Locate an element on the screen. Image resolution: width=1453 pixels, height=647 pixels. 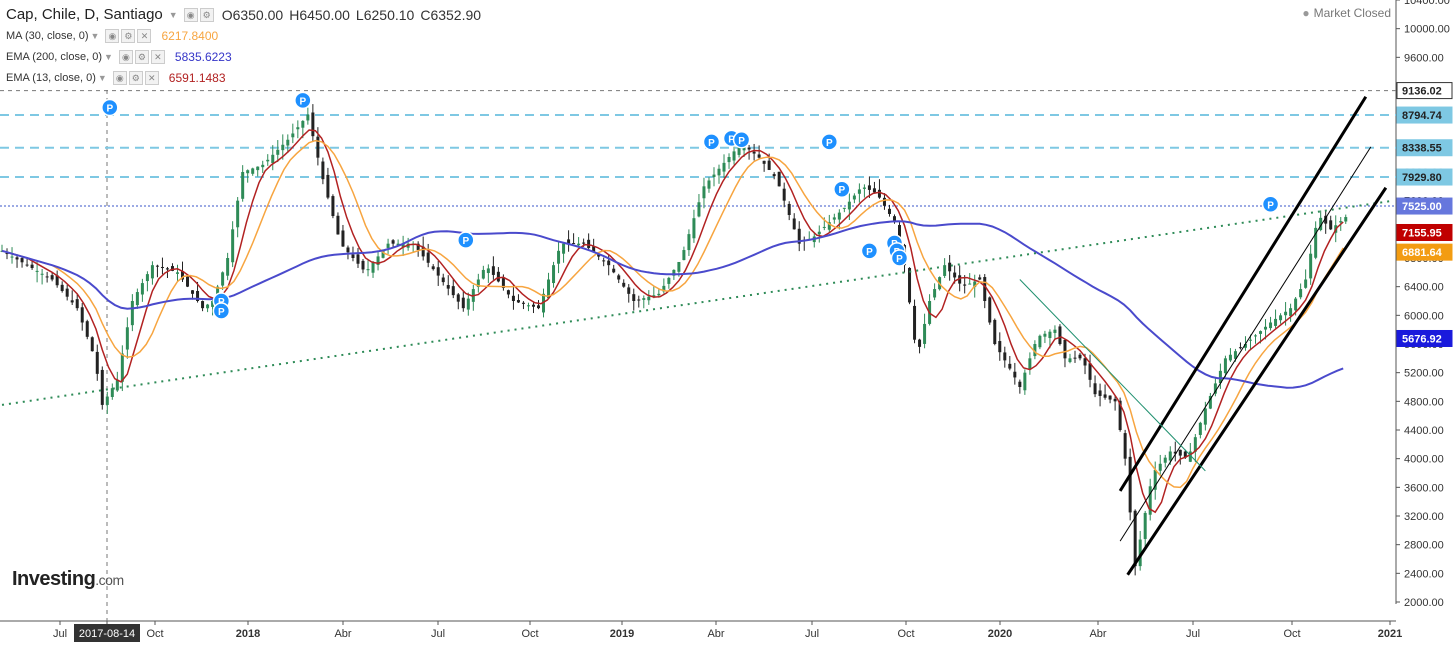
indicator-label: EMA (200, close, 0) is located at coordinates (54, 56).